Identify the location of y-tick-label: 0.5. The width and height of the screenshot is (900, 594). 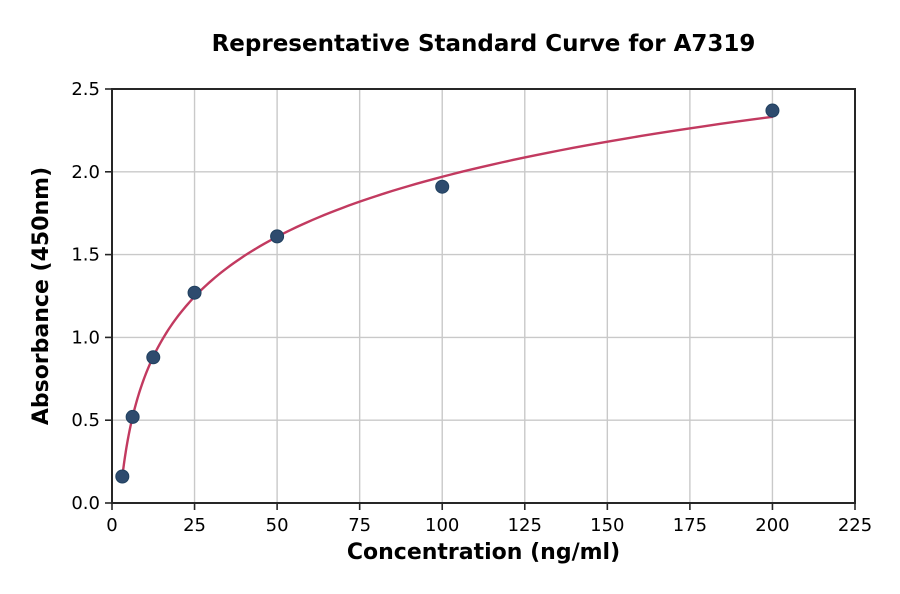
(85, 420).